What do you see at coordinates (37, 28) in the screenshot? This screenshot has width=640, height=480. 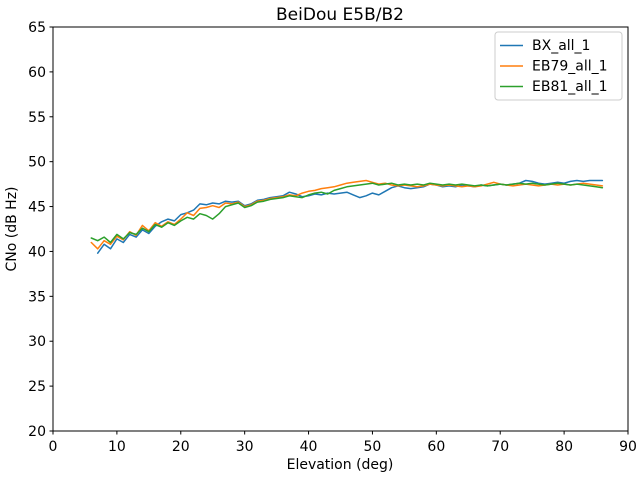 I see `y-tick-label: 65` at bounding box center [37, 28].